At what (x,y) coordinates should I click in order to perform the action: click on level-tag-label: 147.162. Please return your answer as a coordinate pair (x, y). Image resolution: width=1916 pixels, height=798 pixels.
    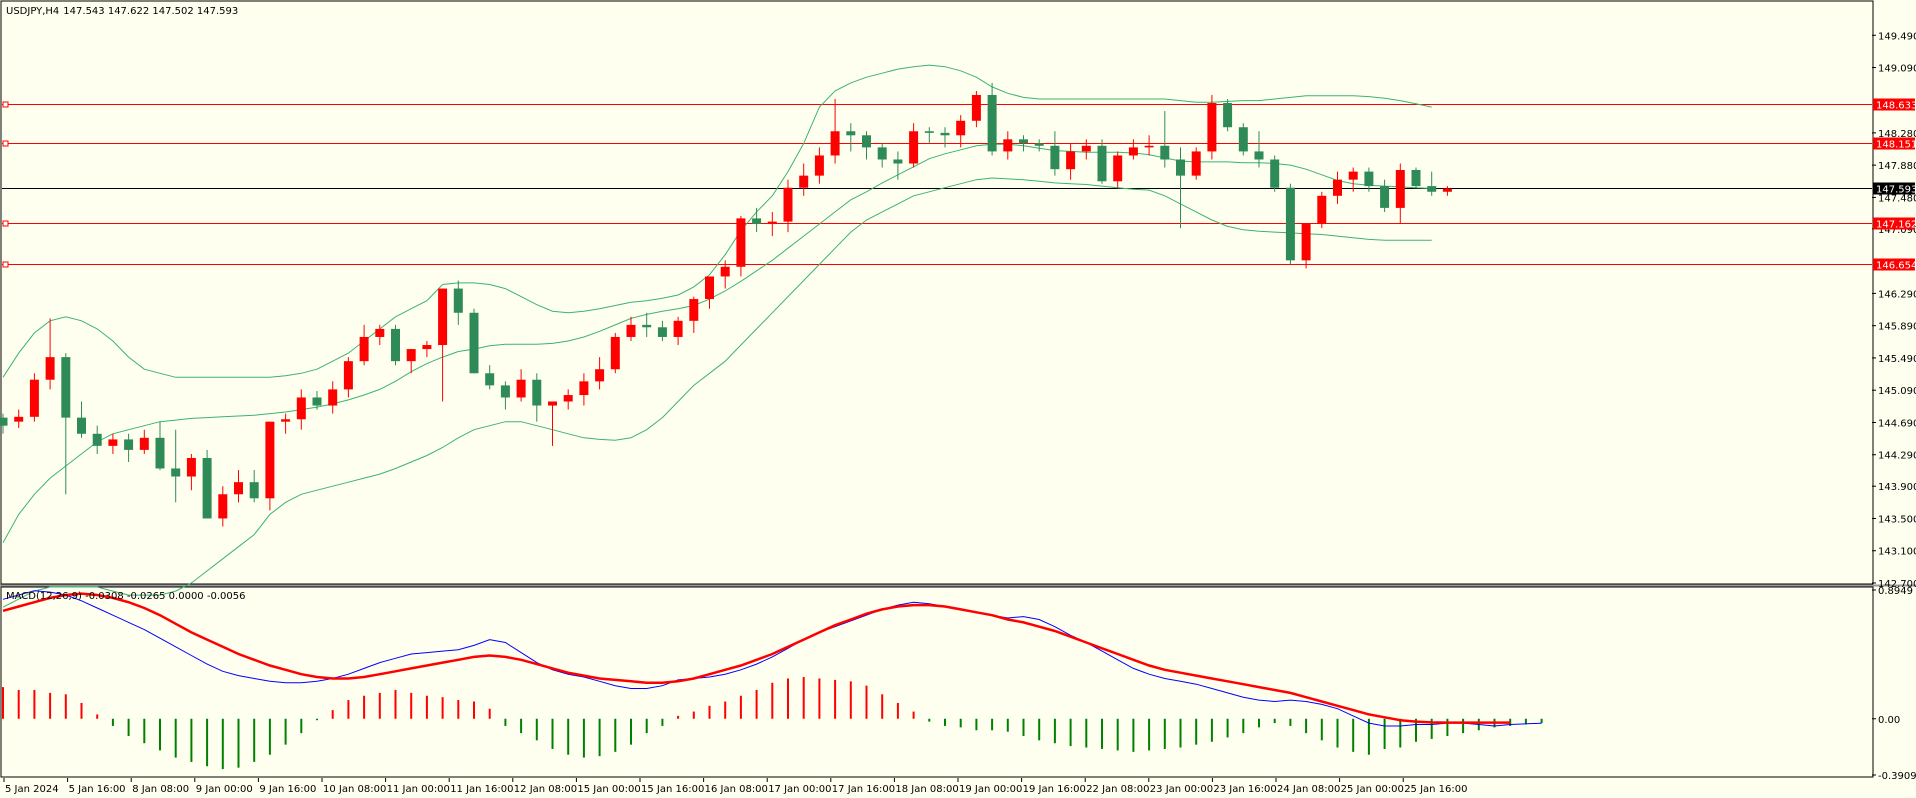
    Looking at the image, I should click on (1896, 225).